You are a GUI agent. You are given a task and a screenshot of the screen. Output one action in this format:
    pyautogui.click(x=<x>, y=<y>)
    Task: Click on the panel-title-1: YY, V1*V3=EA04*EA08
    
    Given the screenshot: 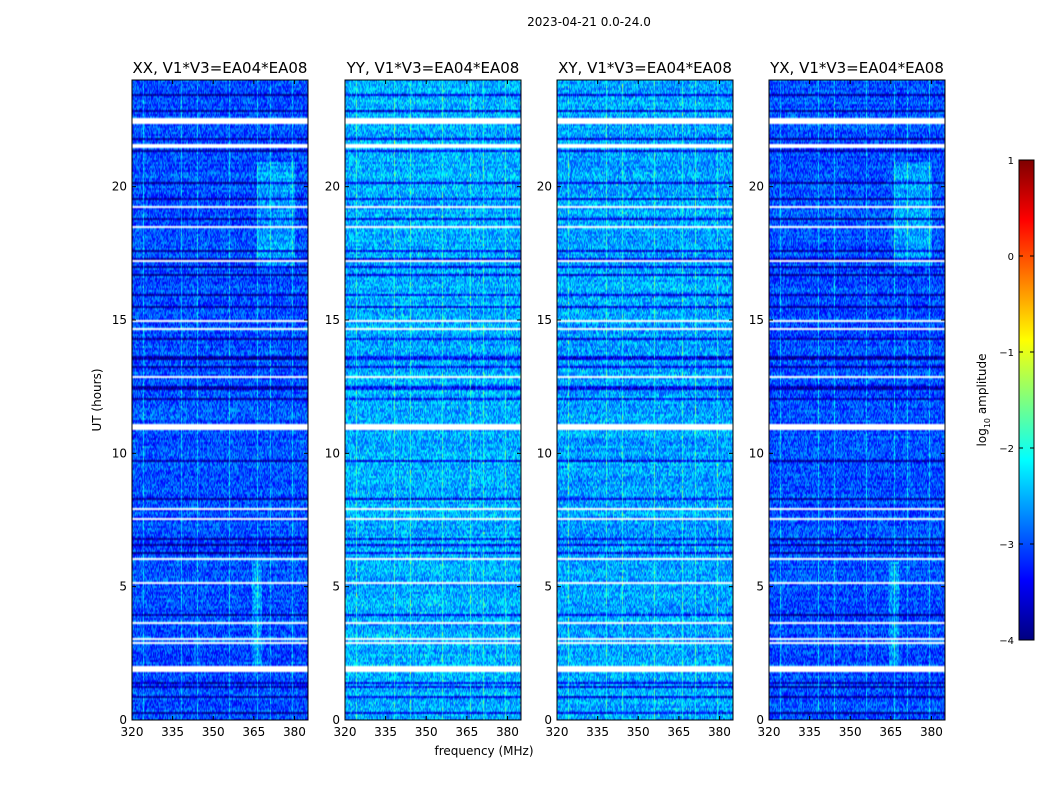 What is the action you would take?
    pyautogui.click(x=433, y=68)
    